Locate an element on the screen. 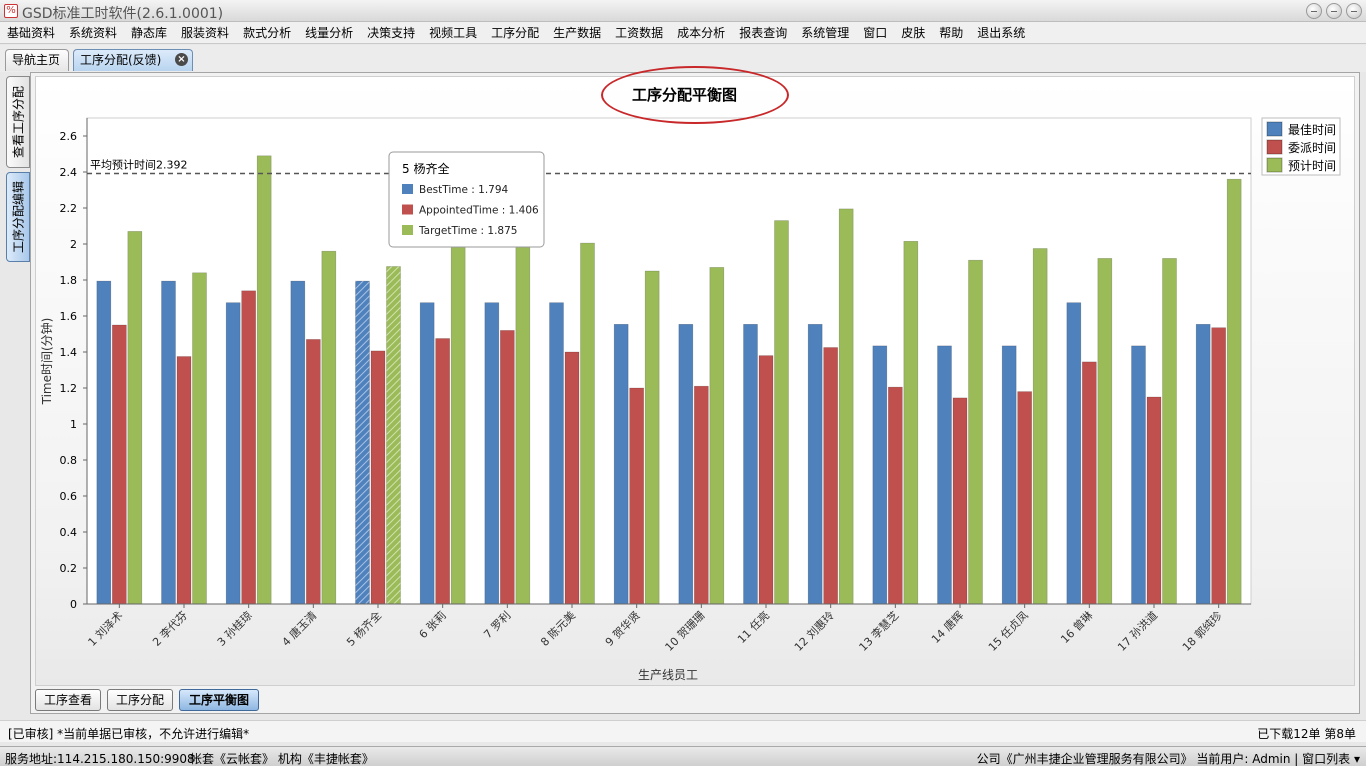 This screenshot has height=766, width=1366. side-tab-view-allocation: 查看工序分配 is located at coordinates (18, 122).